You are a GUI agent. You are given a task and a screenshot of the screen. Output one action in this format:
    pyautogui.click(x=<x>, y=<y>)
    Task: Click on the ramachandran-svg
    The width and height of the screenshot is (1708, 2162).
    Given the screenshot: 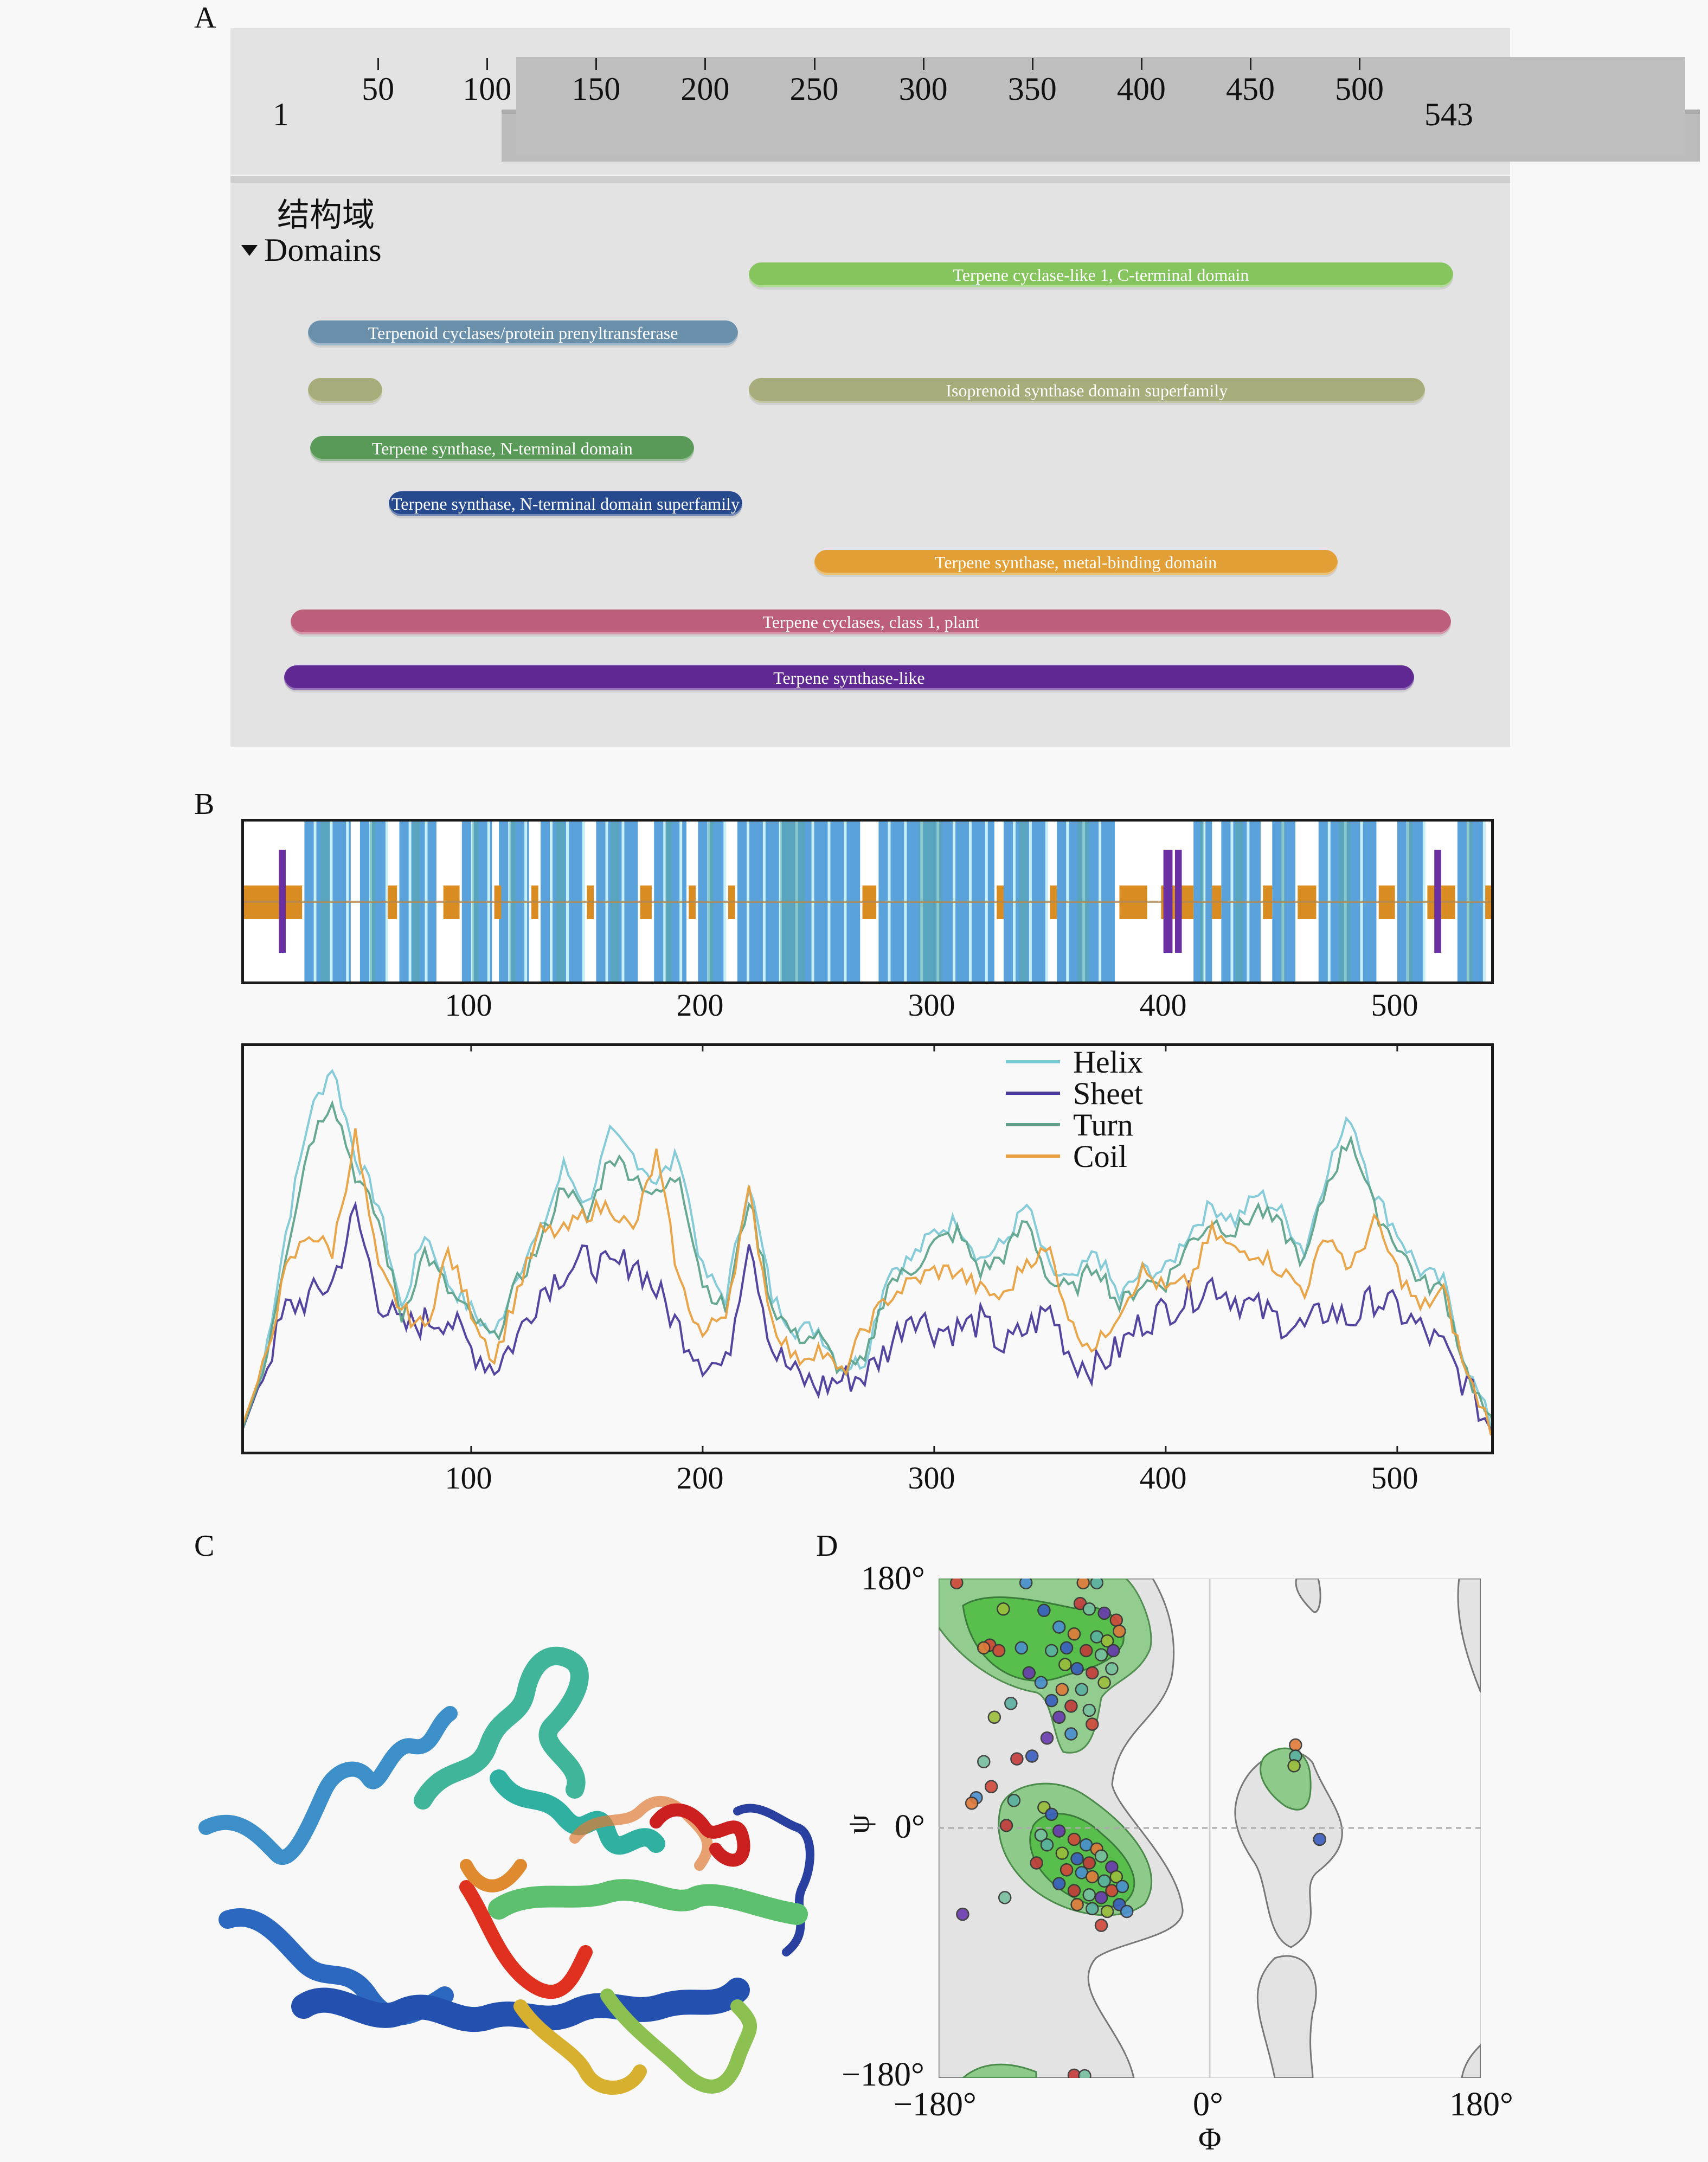 What is the action you would take?
    pyautogui.click(x=1210, y=1829)
    